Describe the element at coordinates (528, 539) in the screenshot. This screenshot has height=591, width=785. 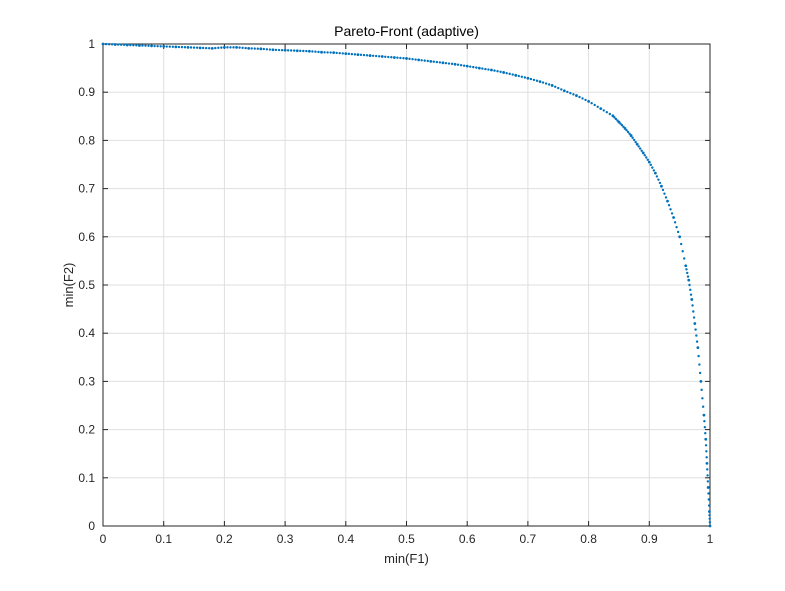
I see `x-tick-label: 0.7` at that location.